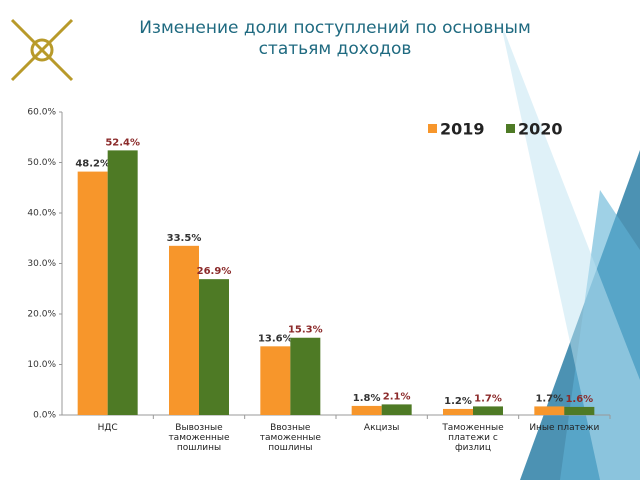  Describe the element at coordinates (564, 428) in the screenshot. I see `x-tick-label: Иные платежи` at that location.